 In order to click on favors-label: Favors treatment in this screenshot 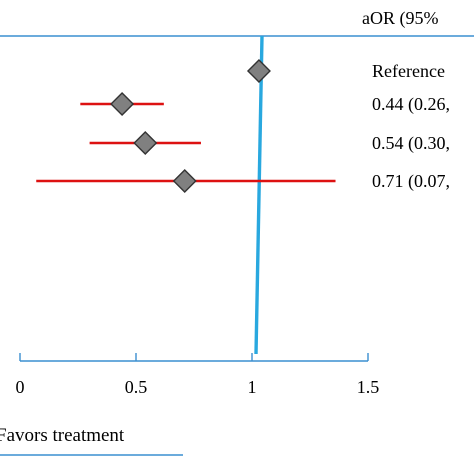, I will do `click(62, 435)`.